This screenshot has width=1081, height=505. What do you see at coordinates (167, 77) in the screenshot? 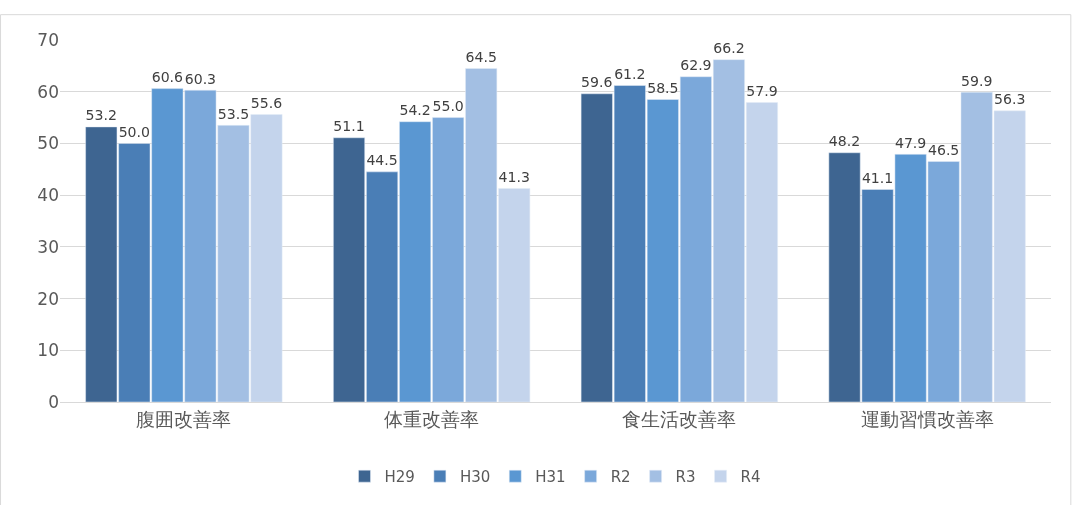
I see `data-label: 60.6` at bounding box center [167, 77].